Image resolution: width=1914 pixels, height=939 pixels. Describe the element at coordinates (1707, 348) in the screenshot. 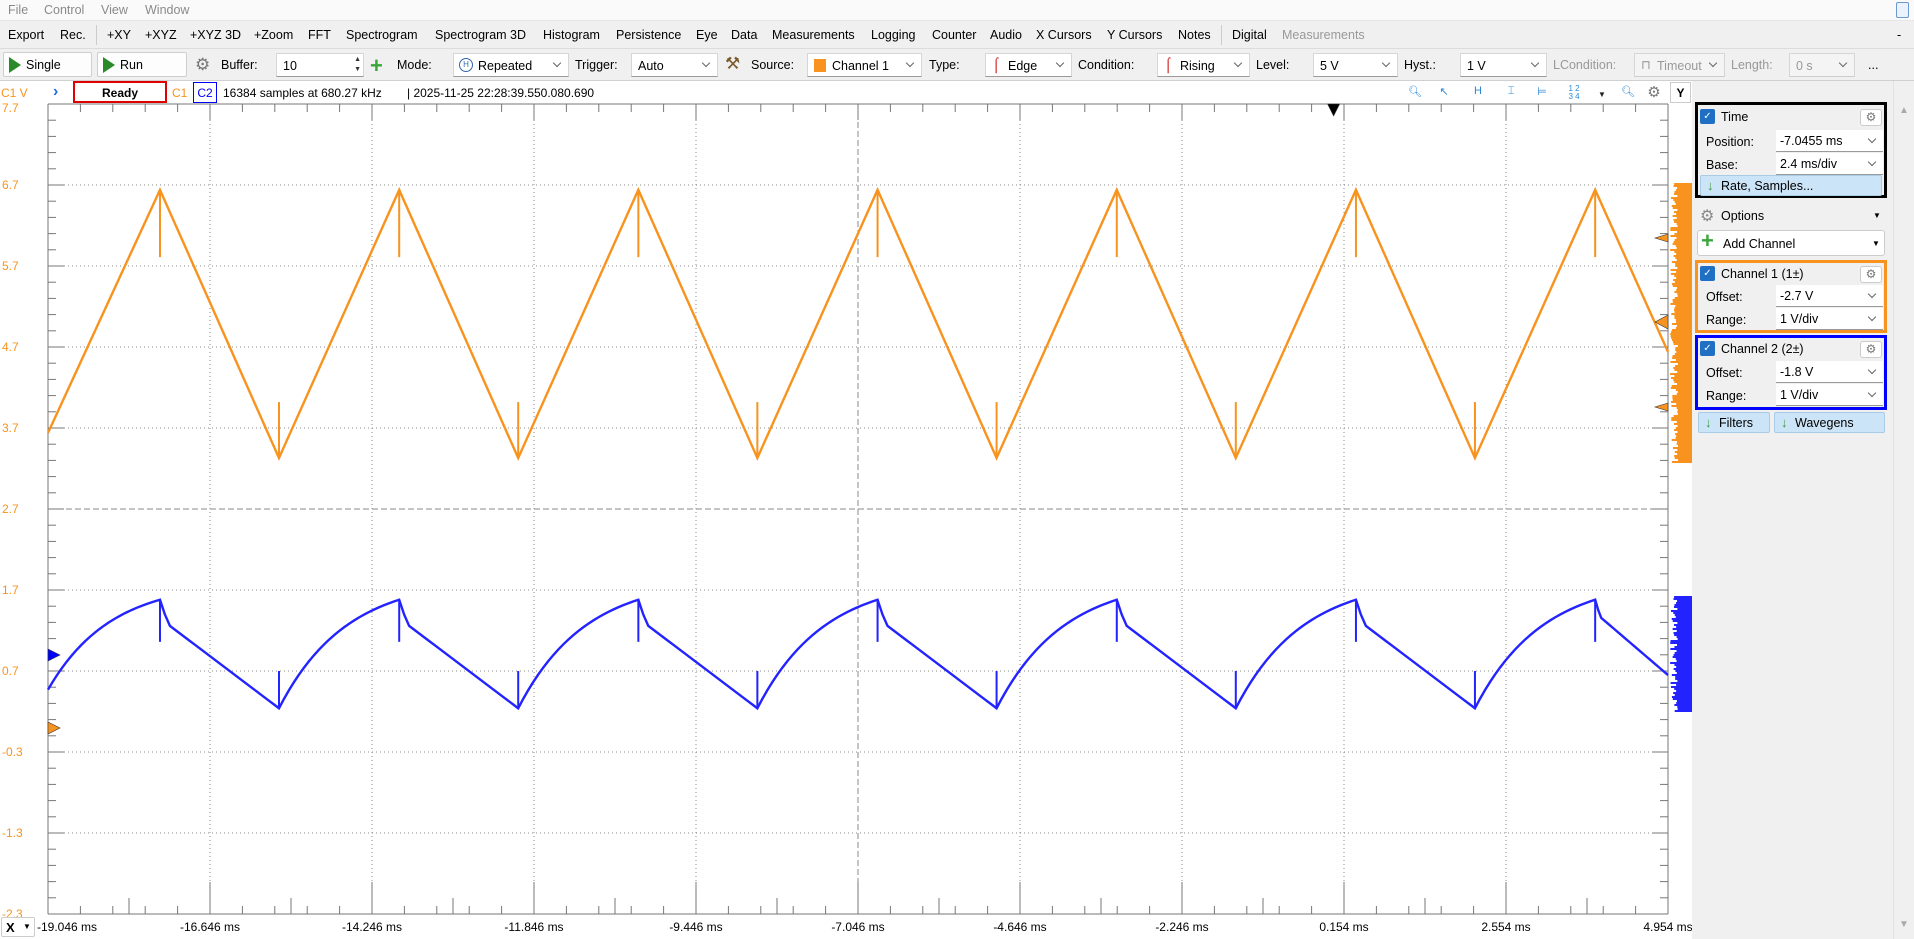

I see `channel-2-checkbox: ✓` at that location.